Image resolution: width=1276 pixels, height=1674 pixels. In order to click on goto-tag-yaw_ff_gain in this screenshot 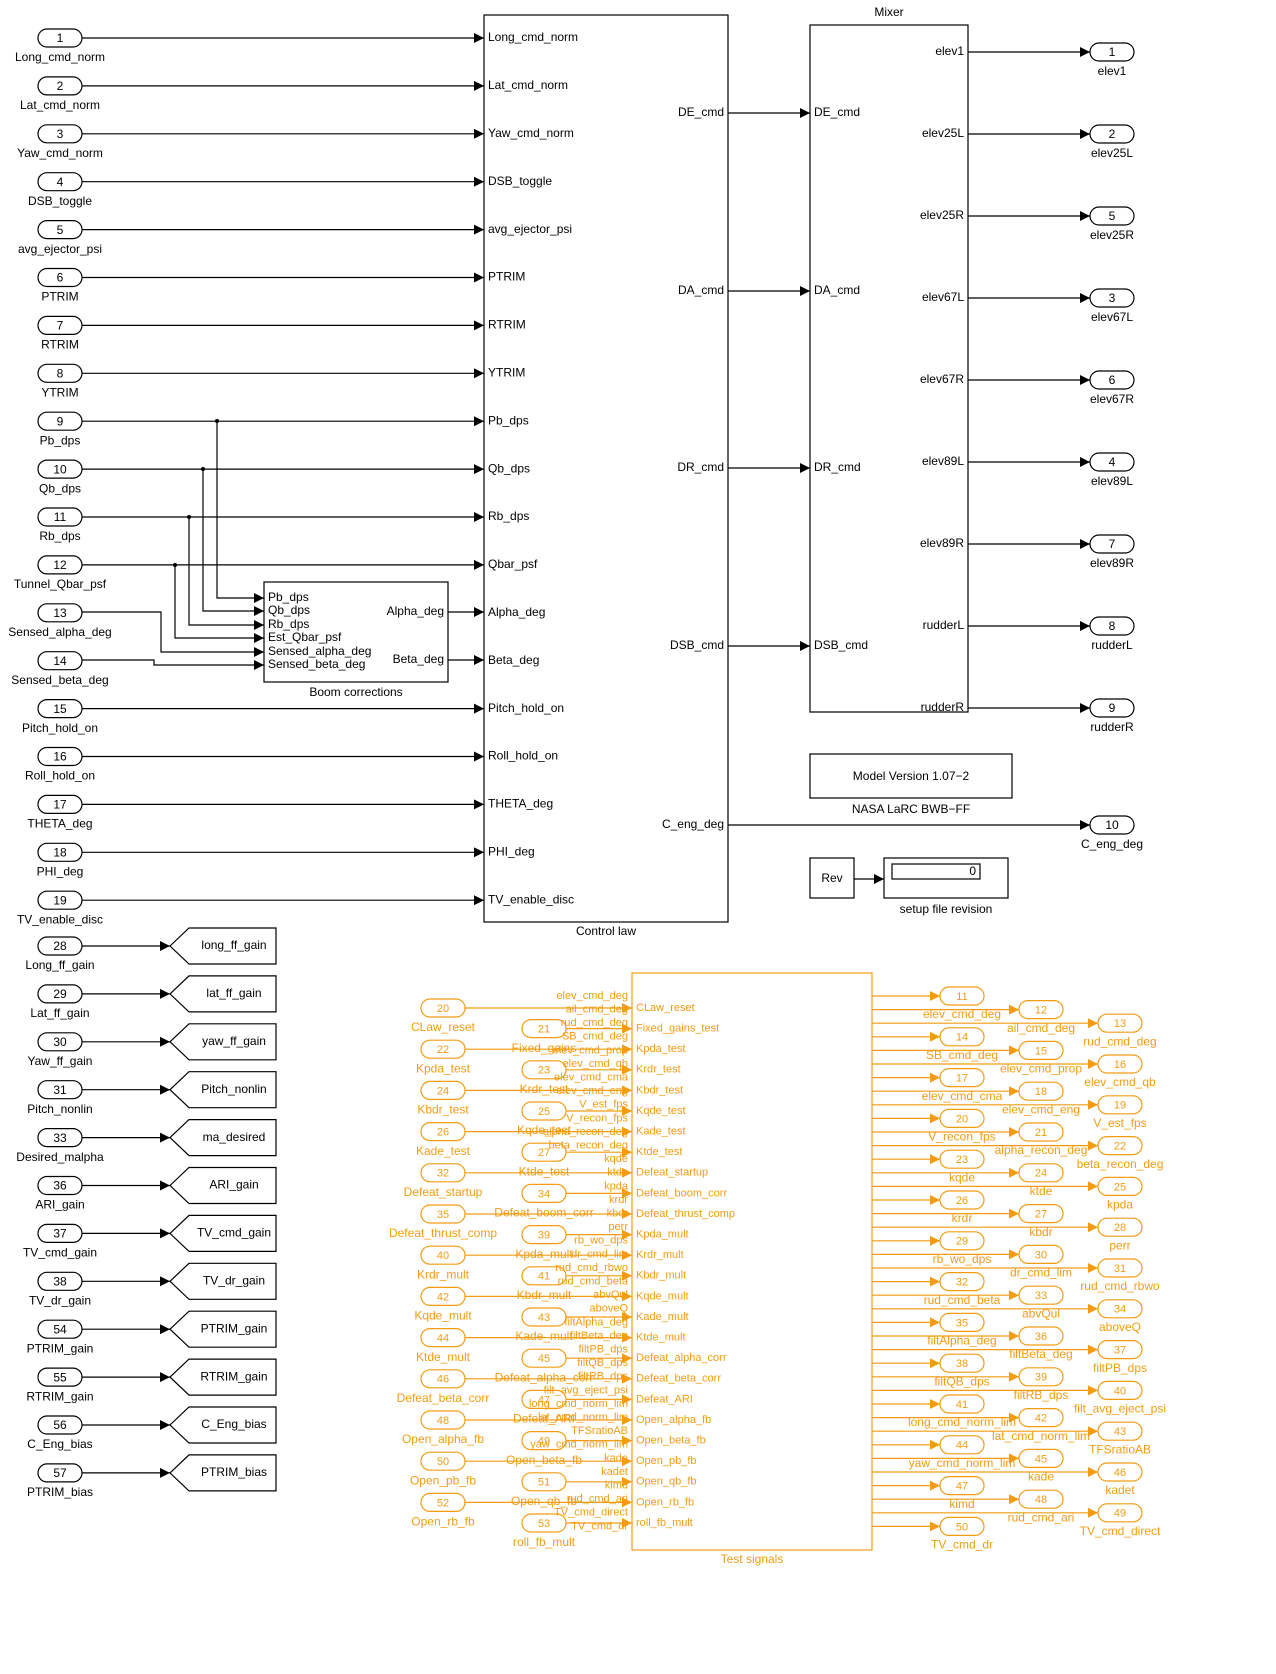, I will do `click(223, 1042)`.